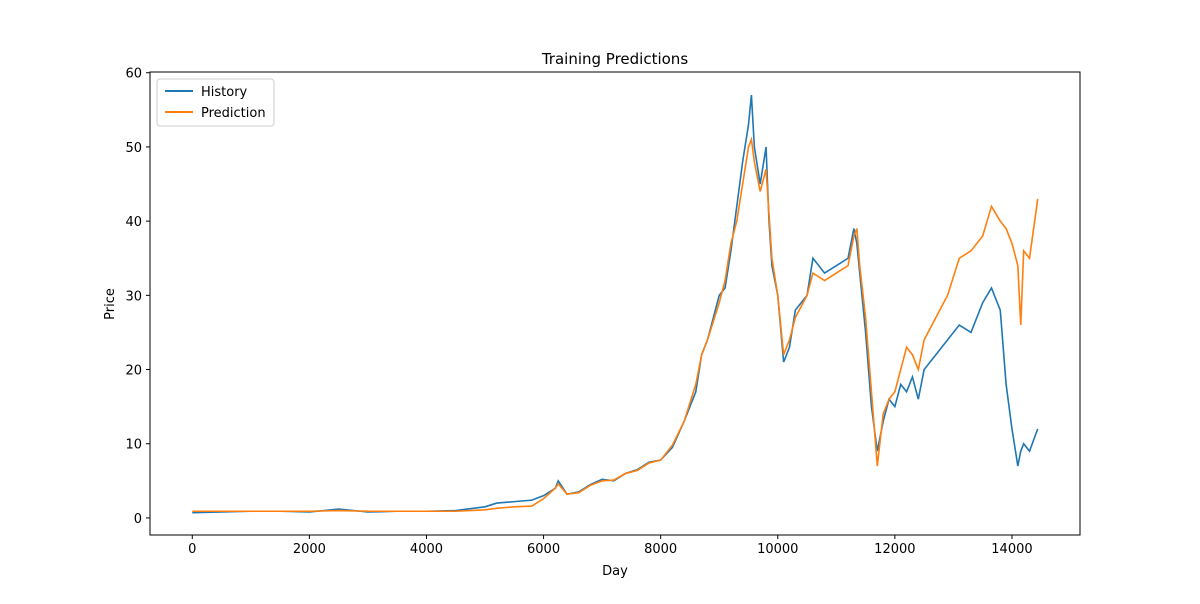  Describe the element at coordinates (192, 549) in the screenshot. I see `x-tick-label: 0` at that location.